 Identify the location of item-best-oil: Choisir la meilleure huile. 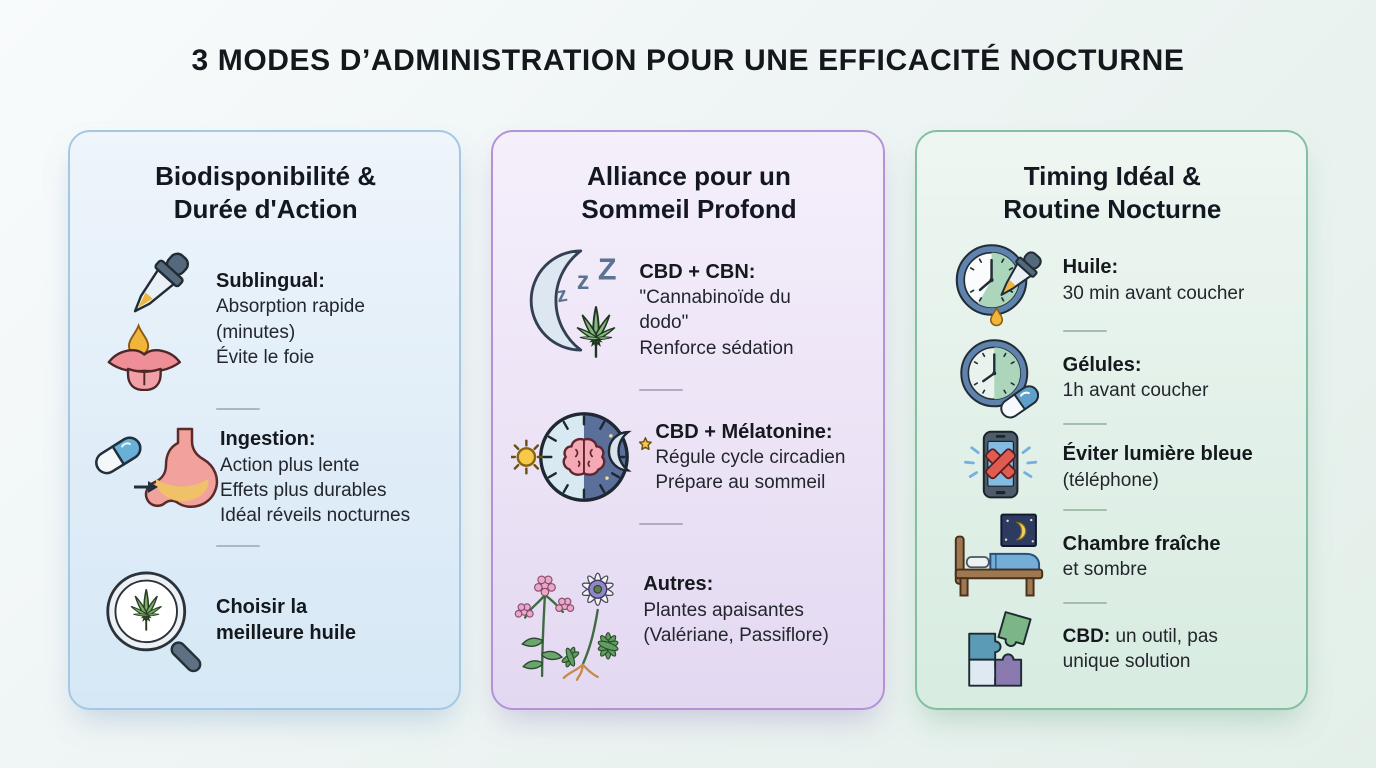
(265, 620).